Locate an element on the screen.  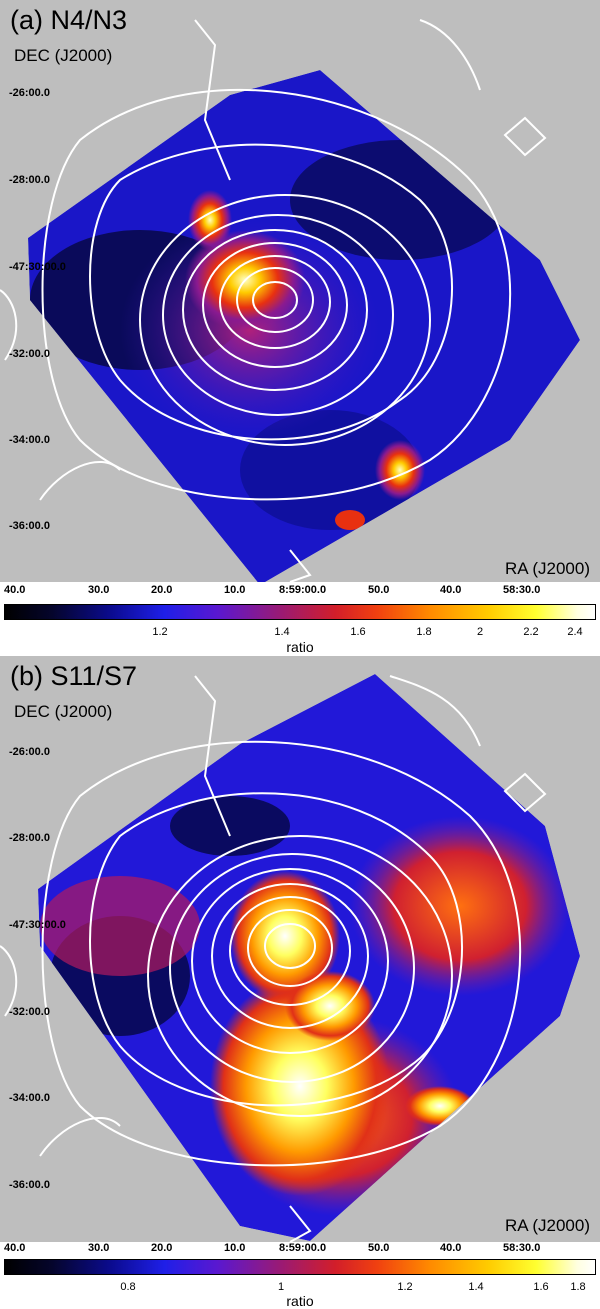
ra-tick-label-a: 58:30.0 is located at coordinates (522, 590).